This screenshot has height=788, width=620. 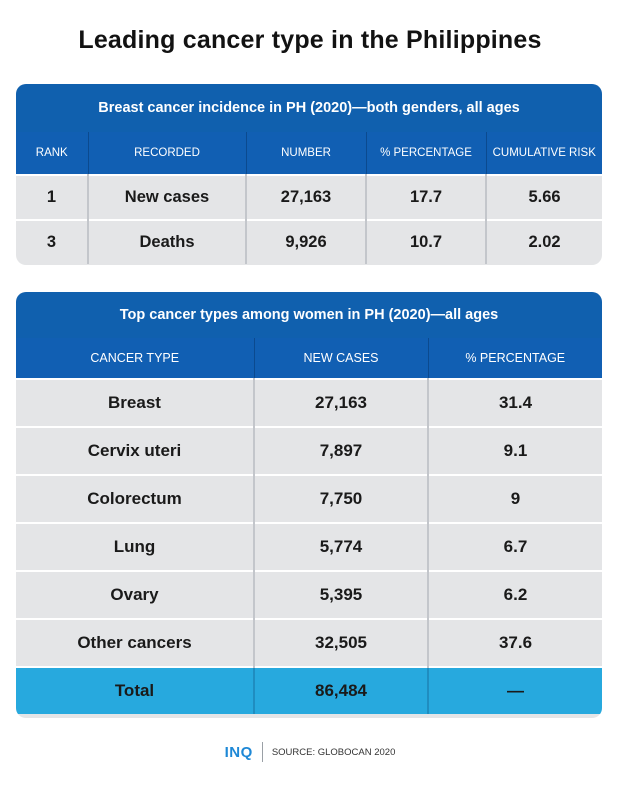 What do you see at coordinates (515, 642) in the screenshot?
I see `table-cell: 37.6` at bounding box center [515, 642].